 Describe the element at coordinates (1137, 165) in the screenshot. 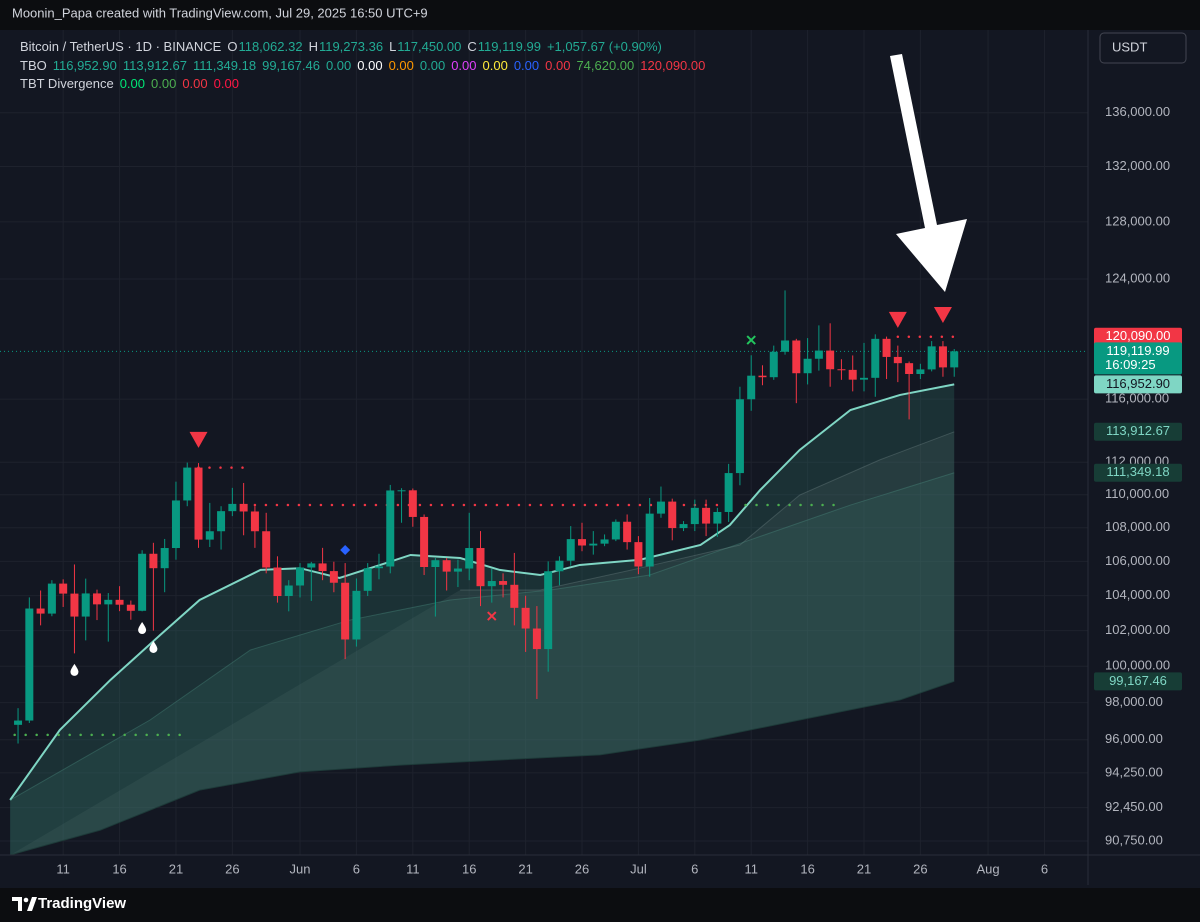

I see `y-tick-label: 132,000.00` at that location.